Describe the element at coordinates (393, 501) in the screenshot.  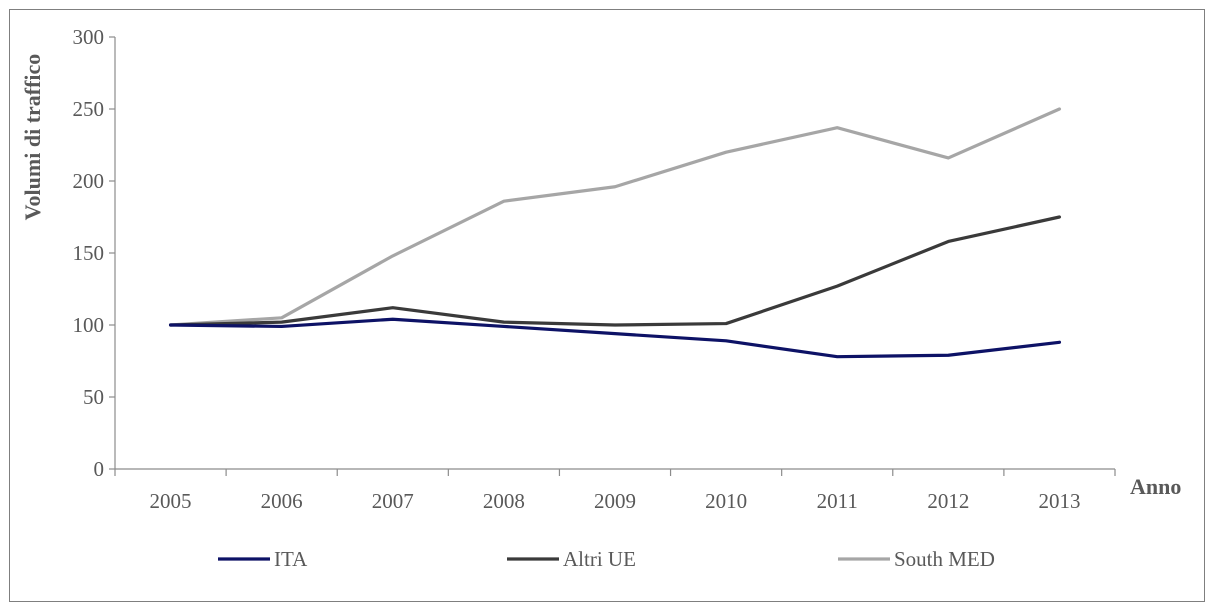
I see `x-tick-label: 2007` at that location.